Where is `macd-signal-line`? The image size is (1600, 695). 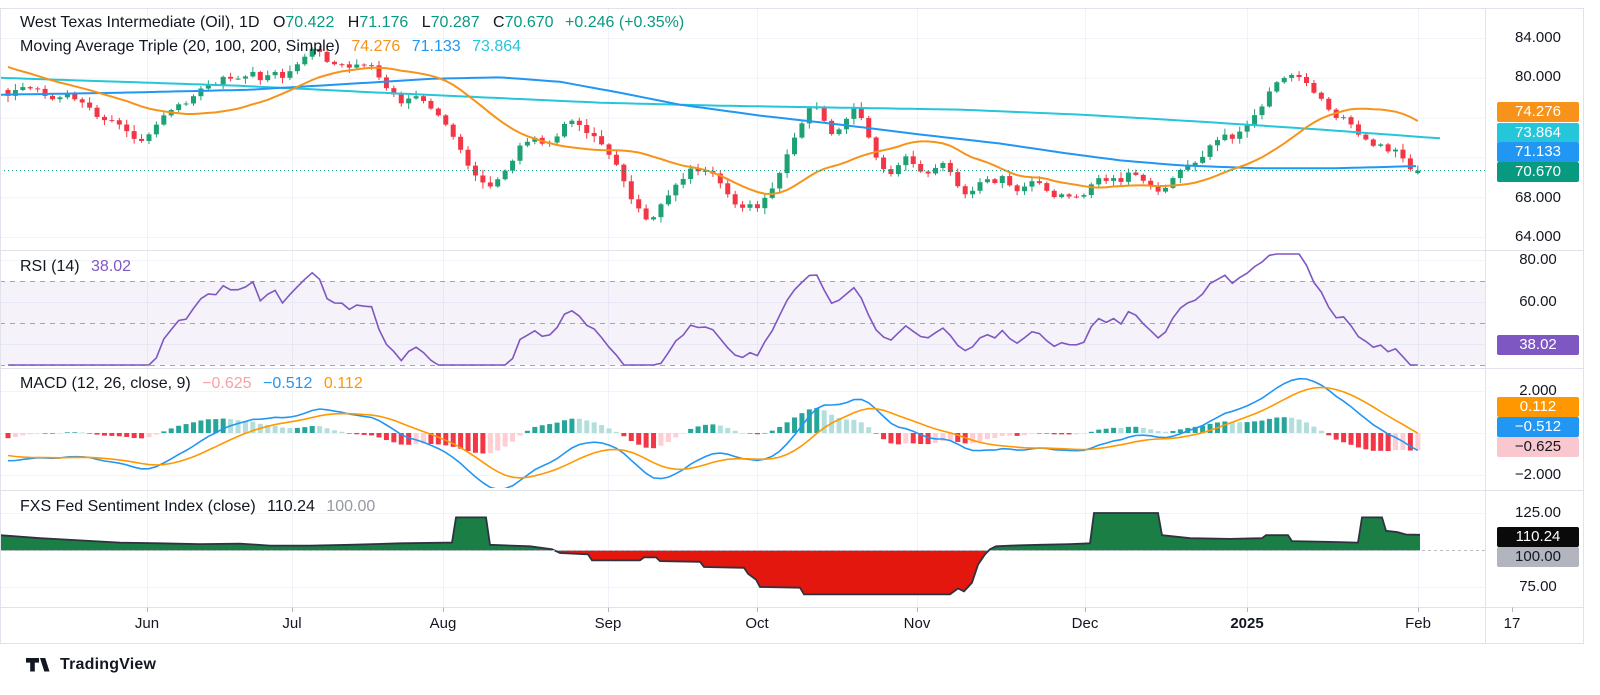
macd-signal-line is located at coordinates (713, 432).